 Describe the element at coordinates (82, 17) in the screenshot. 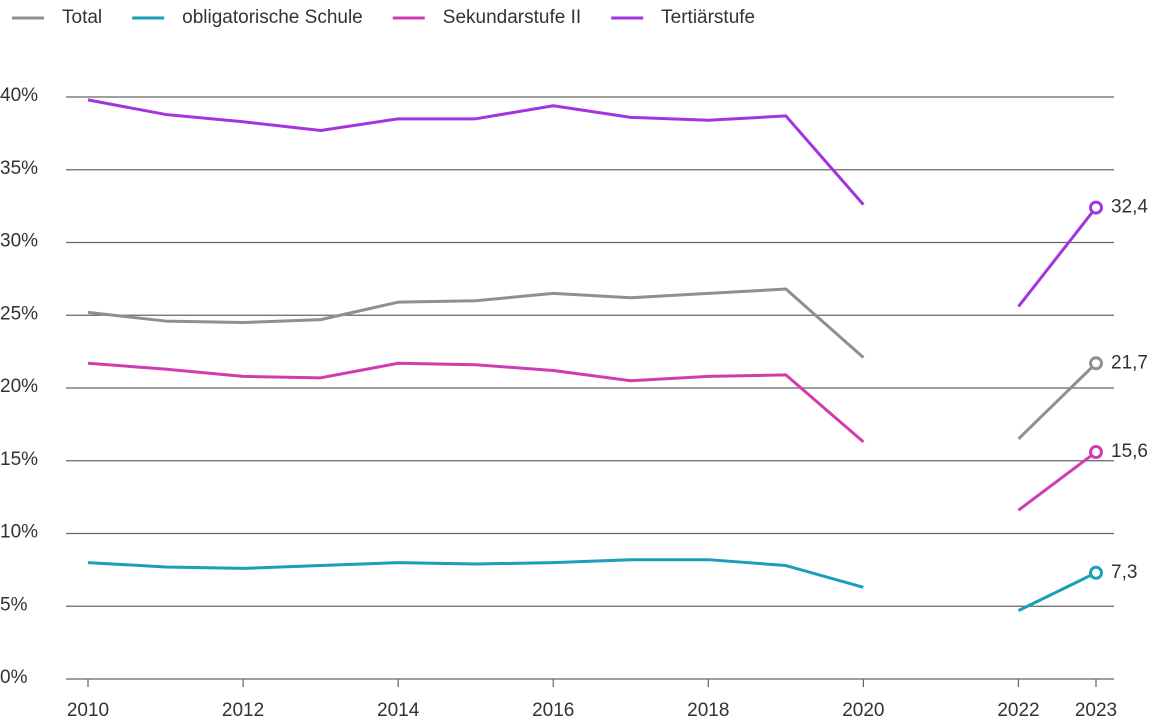

I see `legend-label: Total` at that location.